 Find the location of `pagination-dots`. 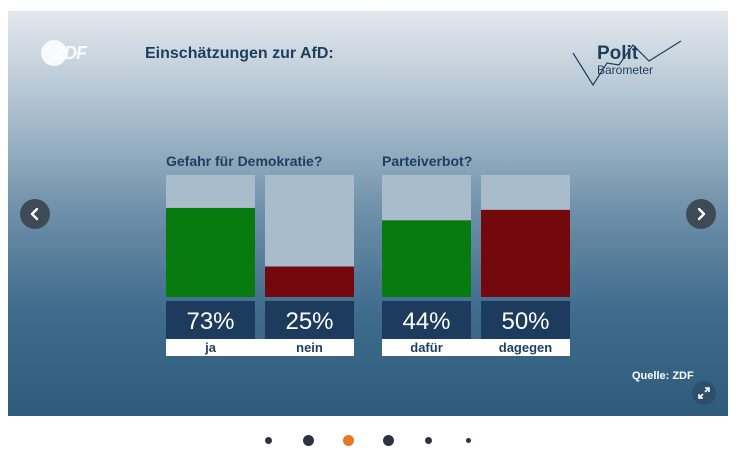

pagination-dots is located at coordinates (372, 440).